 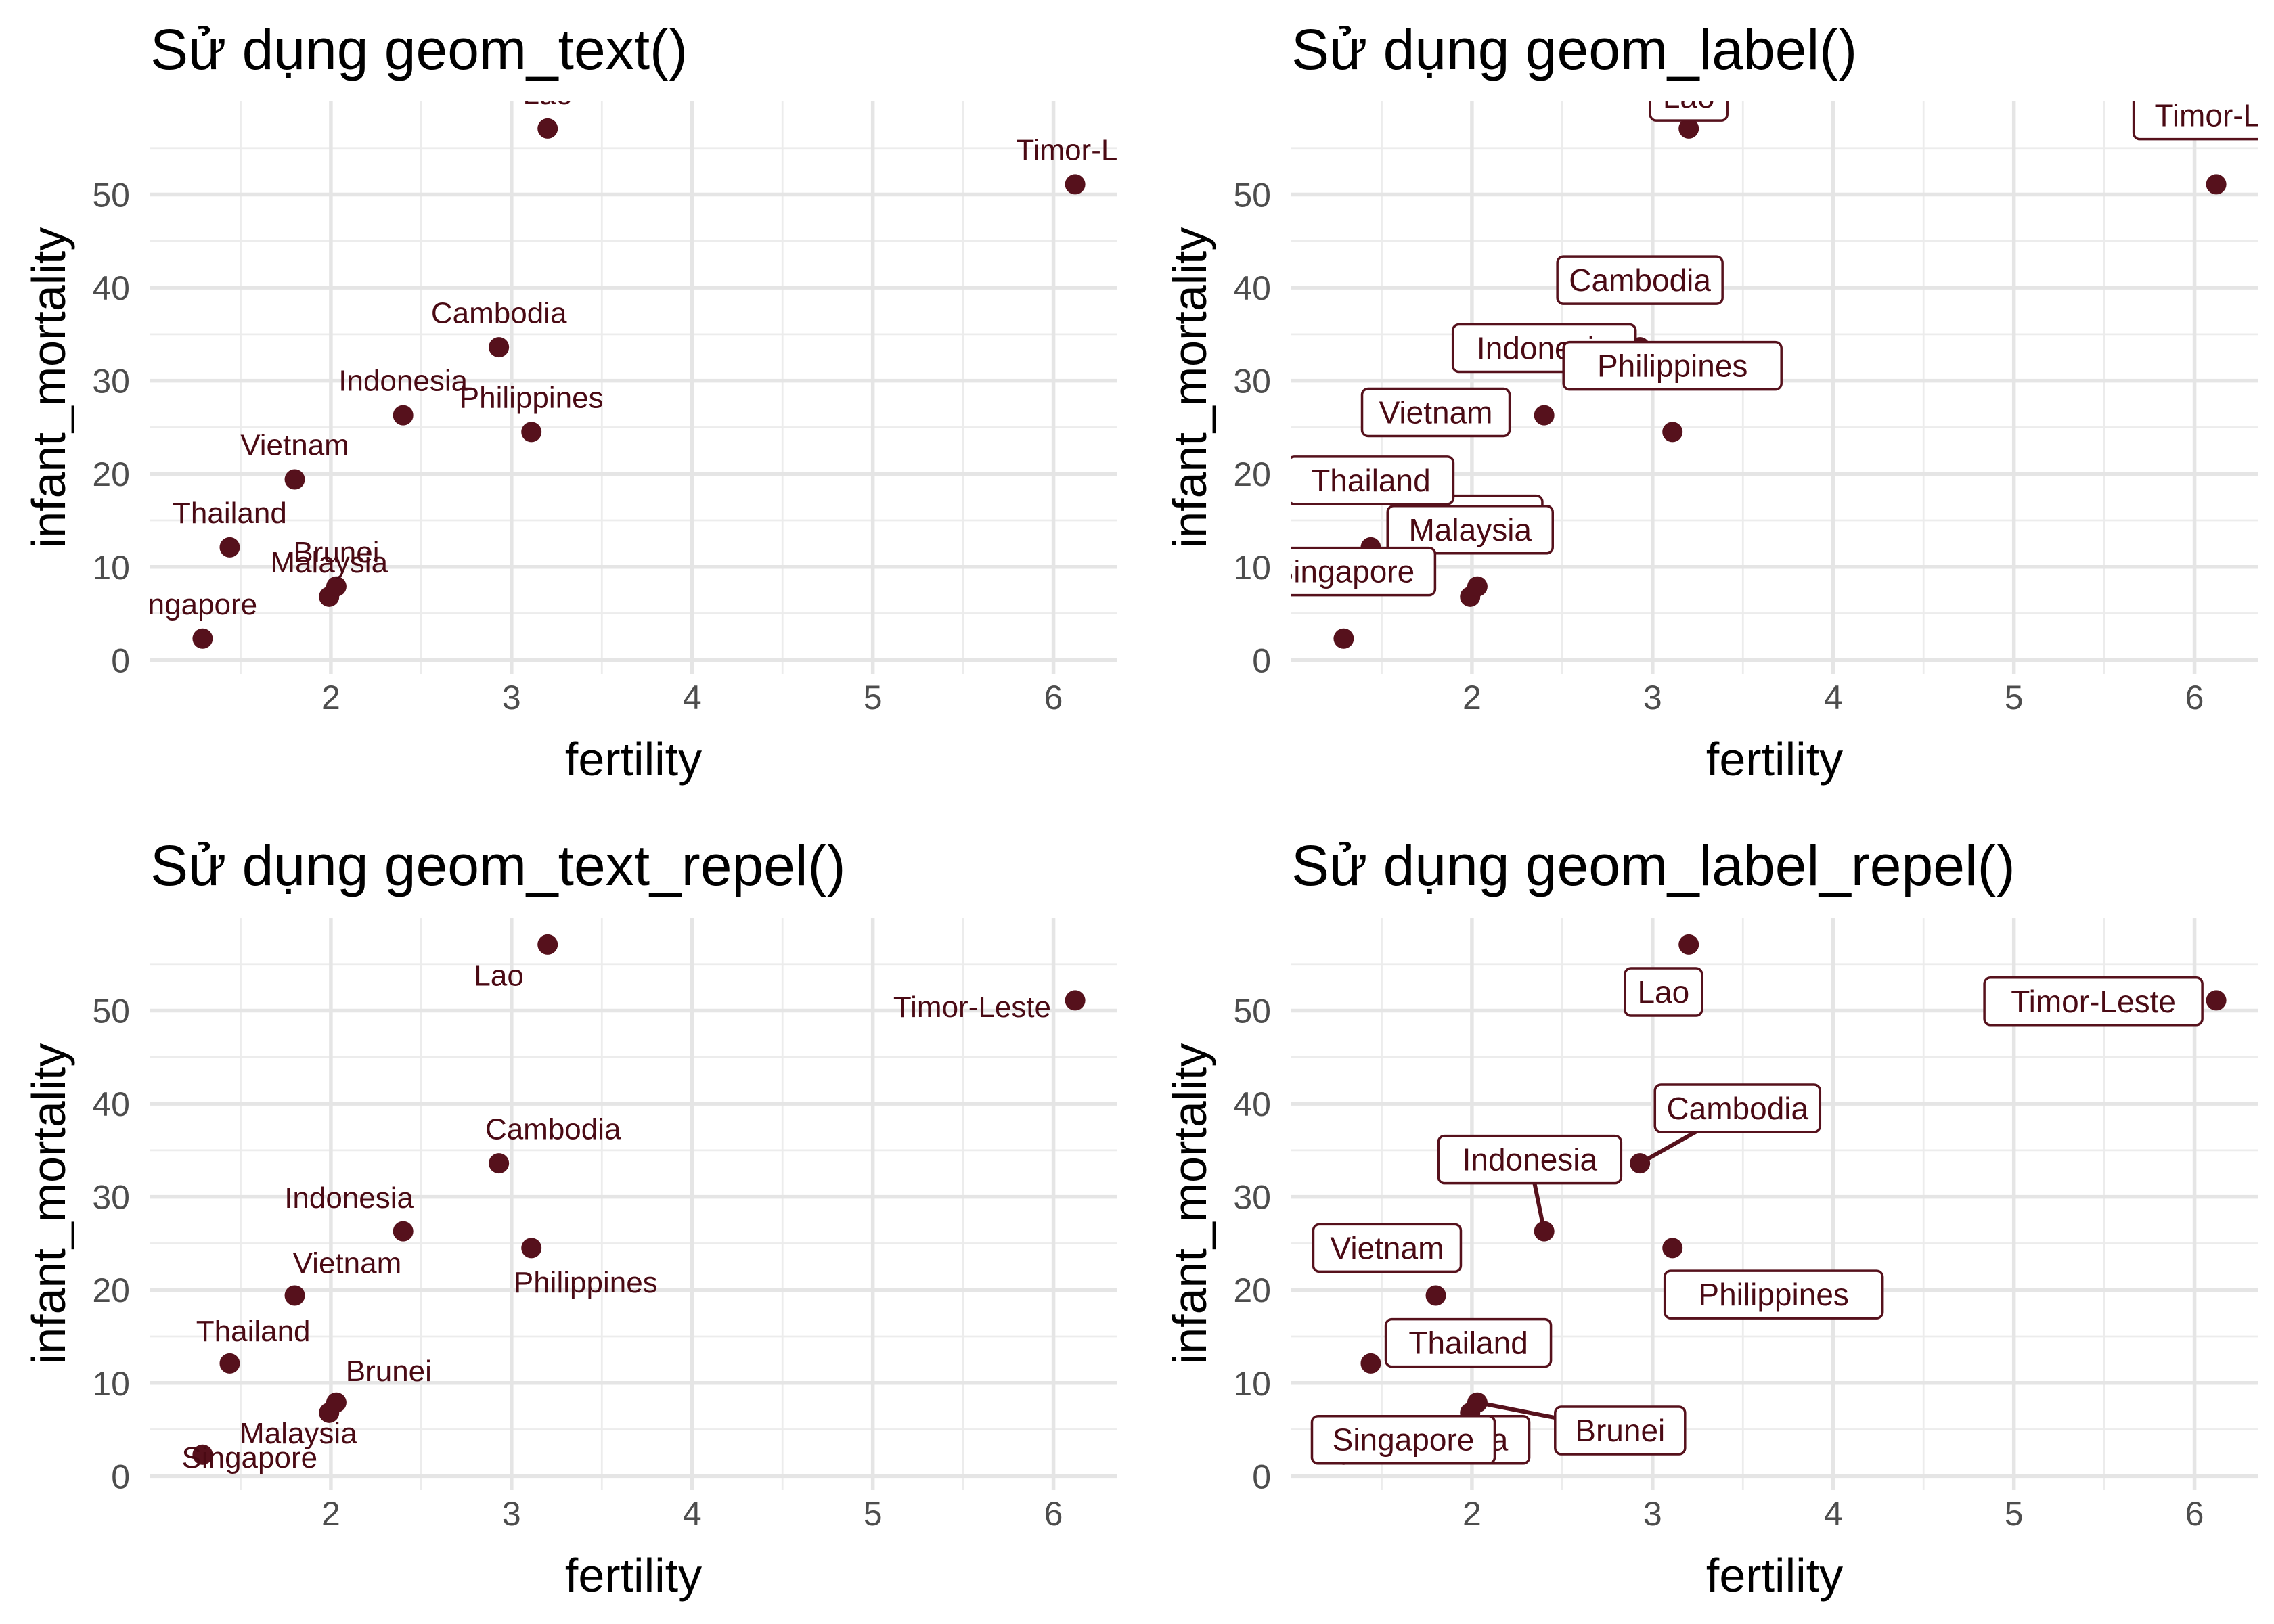 What do you see at coordinates (1370, 480) in the screenshot?
I see `point-label: Thailand` at bounding box center [1370, 480].